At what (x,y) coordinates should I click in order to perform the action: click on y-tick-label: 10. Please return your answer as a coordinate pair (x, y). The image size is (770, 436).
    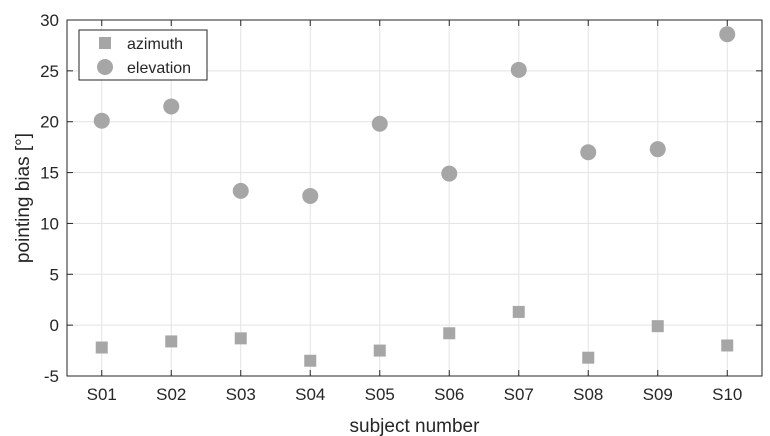
    Looking at the image, I should click on (49, 223).